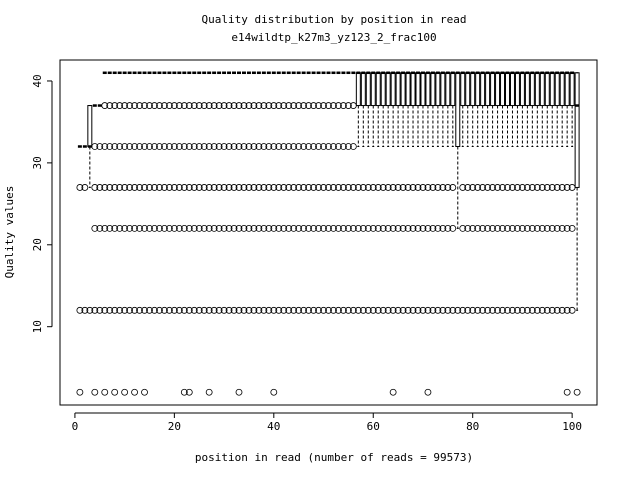 The width and height of the screenshot is (640, 480). I want to click on y-tick-label: 20, so click(37, 244).